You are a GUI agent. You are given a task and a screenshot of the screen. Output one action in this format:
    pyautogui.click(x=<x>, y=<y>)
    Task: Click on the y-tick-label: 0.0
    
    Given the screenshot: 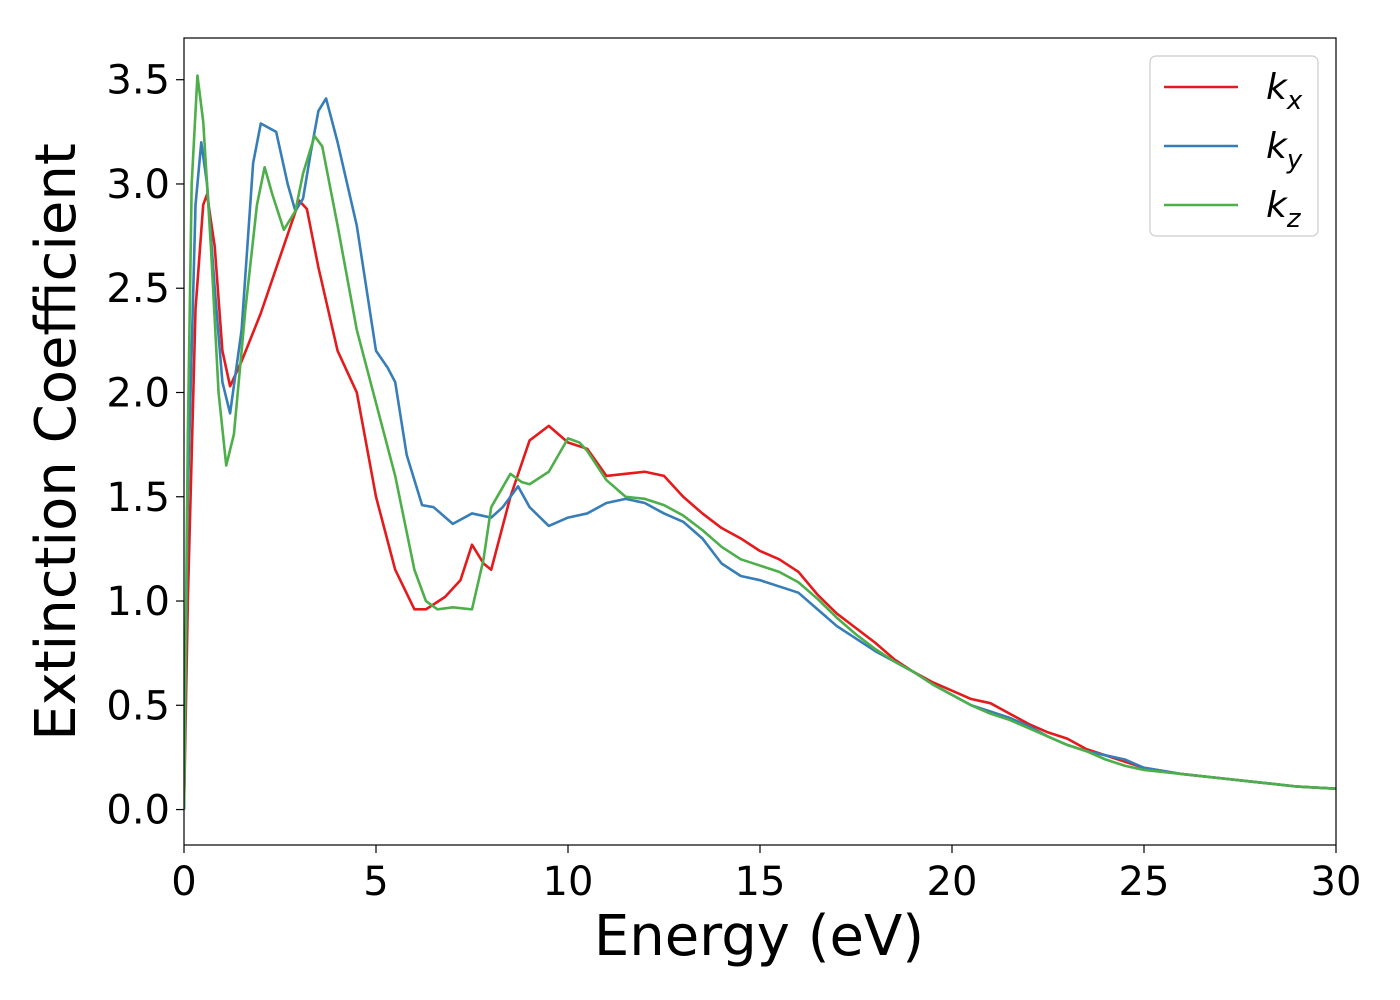 What is the action you would take?
    pyautogui.click(x=138, y=811)
    